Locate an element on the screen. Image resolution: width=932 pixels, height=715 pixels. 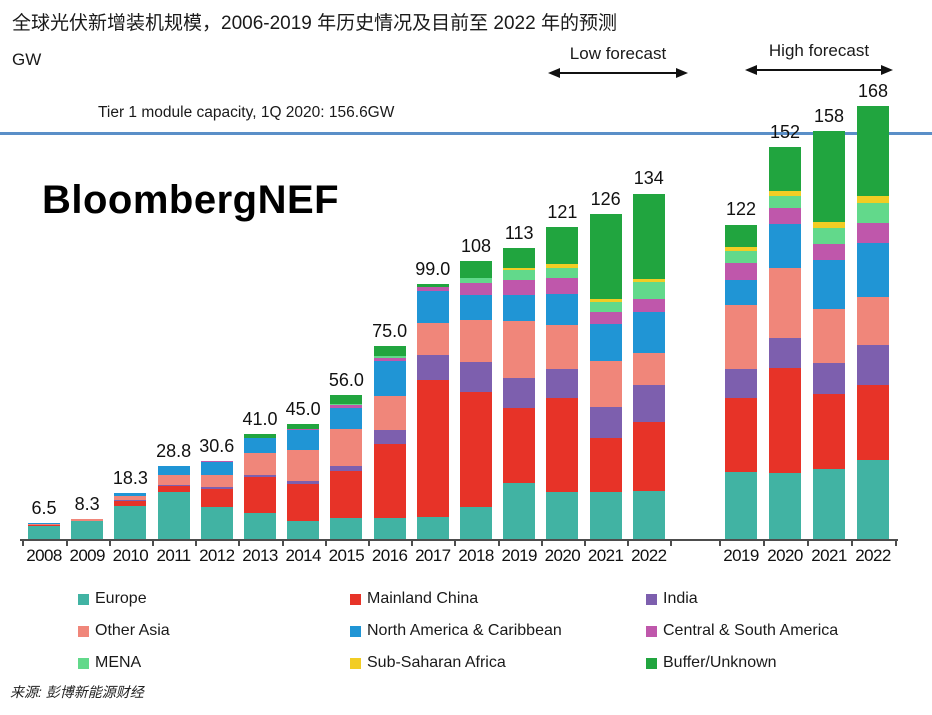
x-axis-label-hist-2022: 2022 is located at coordinates (649, 555).